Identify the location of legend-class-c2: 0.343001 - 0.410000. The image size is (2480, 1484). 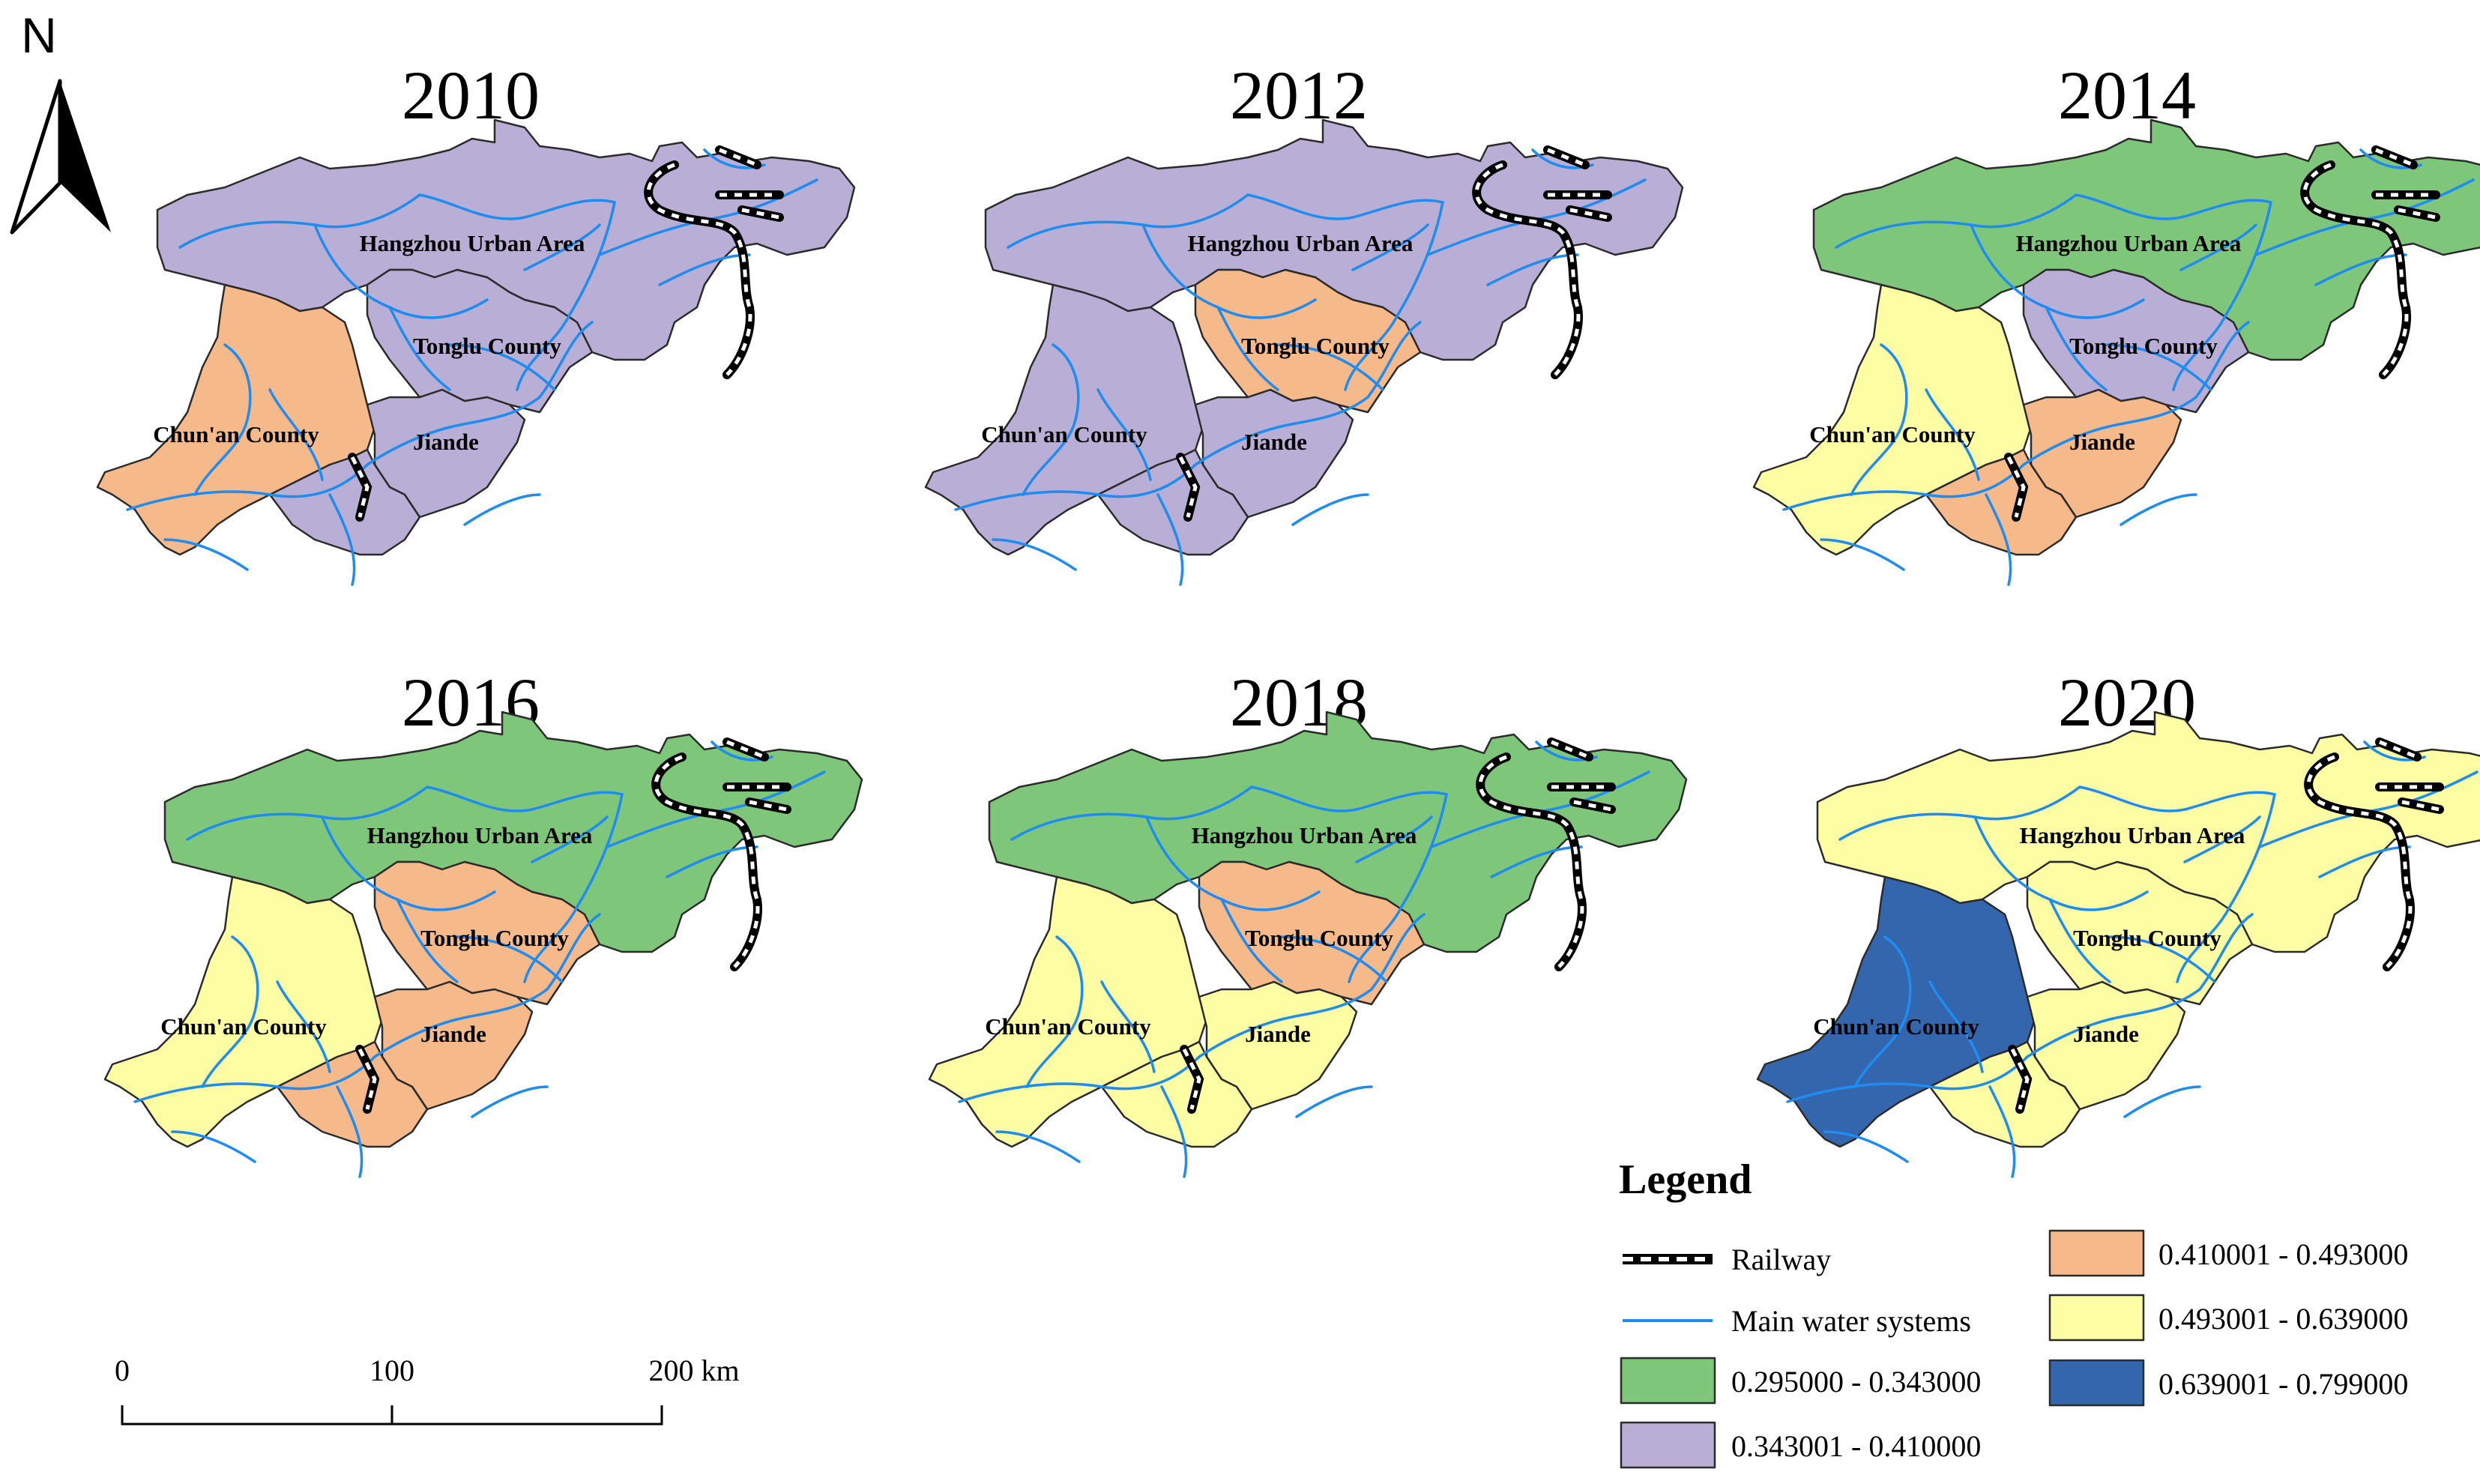
(1800, 1445).